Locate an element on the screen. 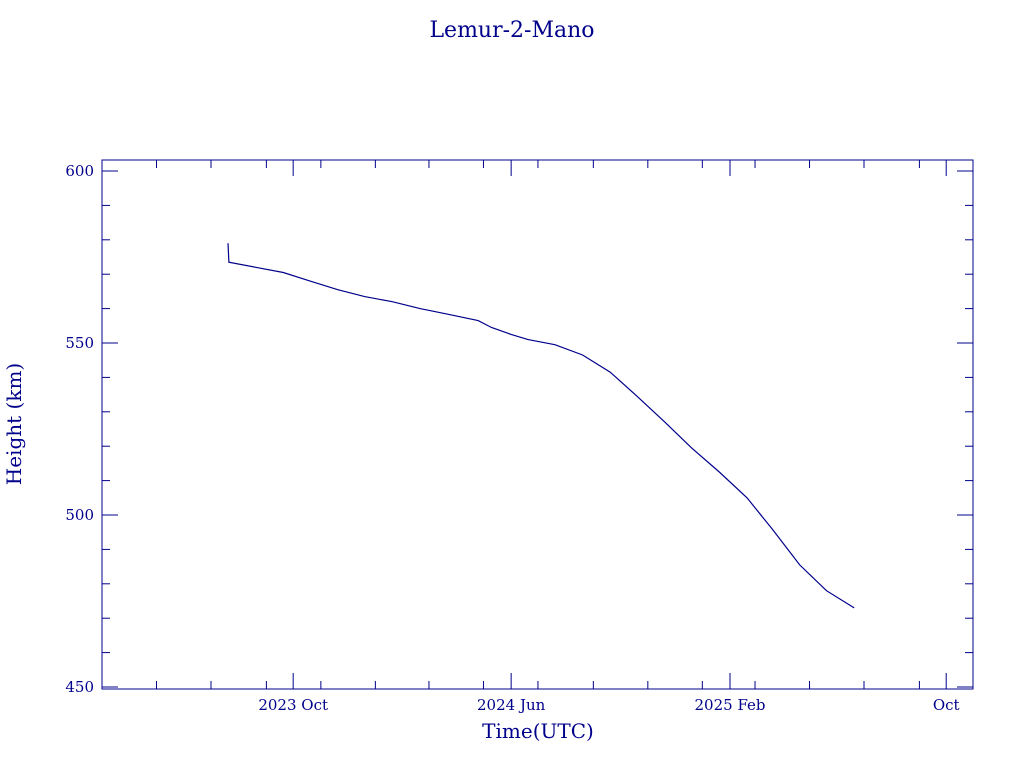 The height and width of the screenshot is (768, 1024). y-tick-label: 500 is located at coordinates (79, 515).